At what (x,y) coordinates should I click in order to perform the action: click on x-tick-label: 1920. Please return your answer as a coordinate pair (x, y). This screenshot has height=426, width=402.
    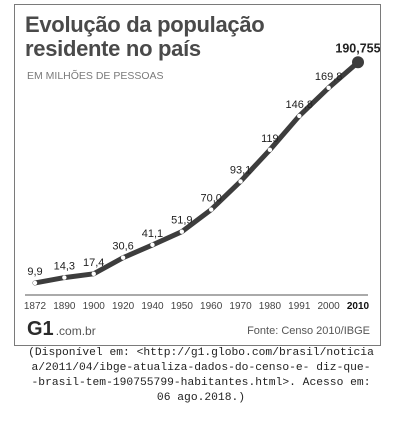
    Looking at the image, I should click on (123, 306).